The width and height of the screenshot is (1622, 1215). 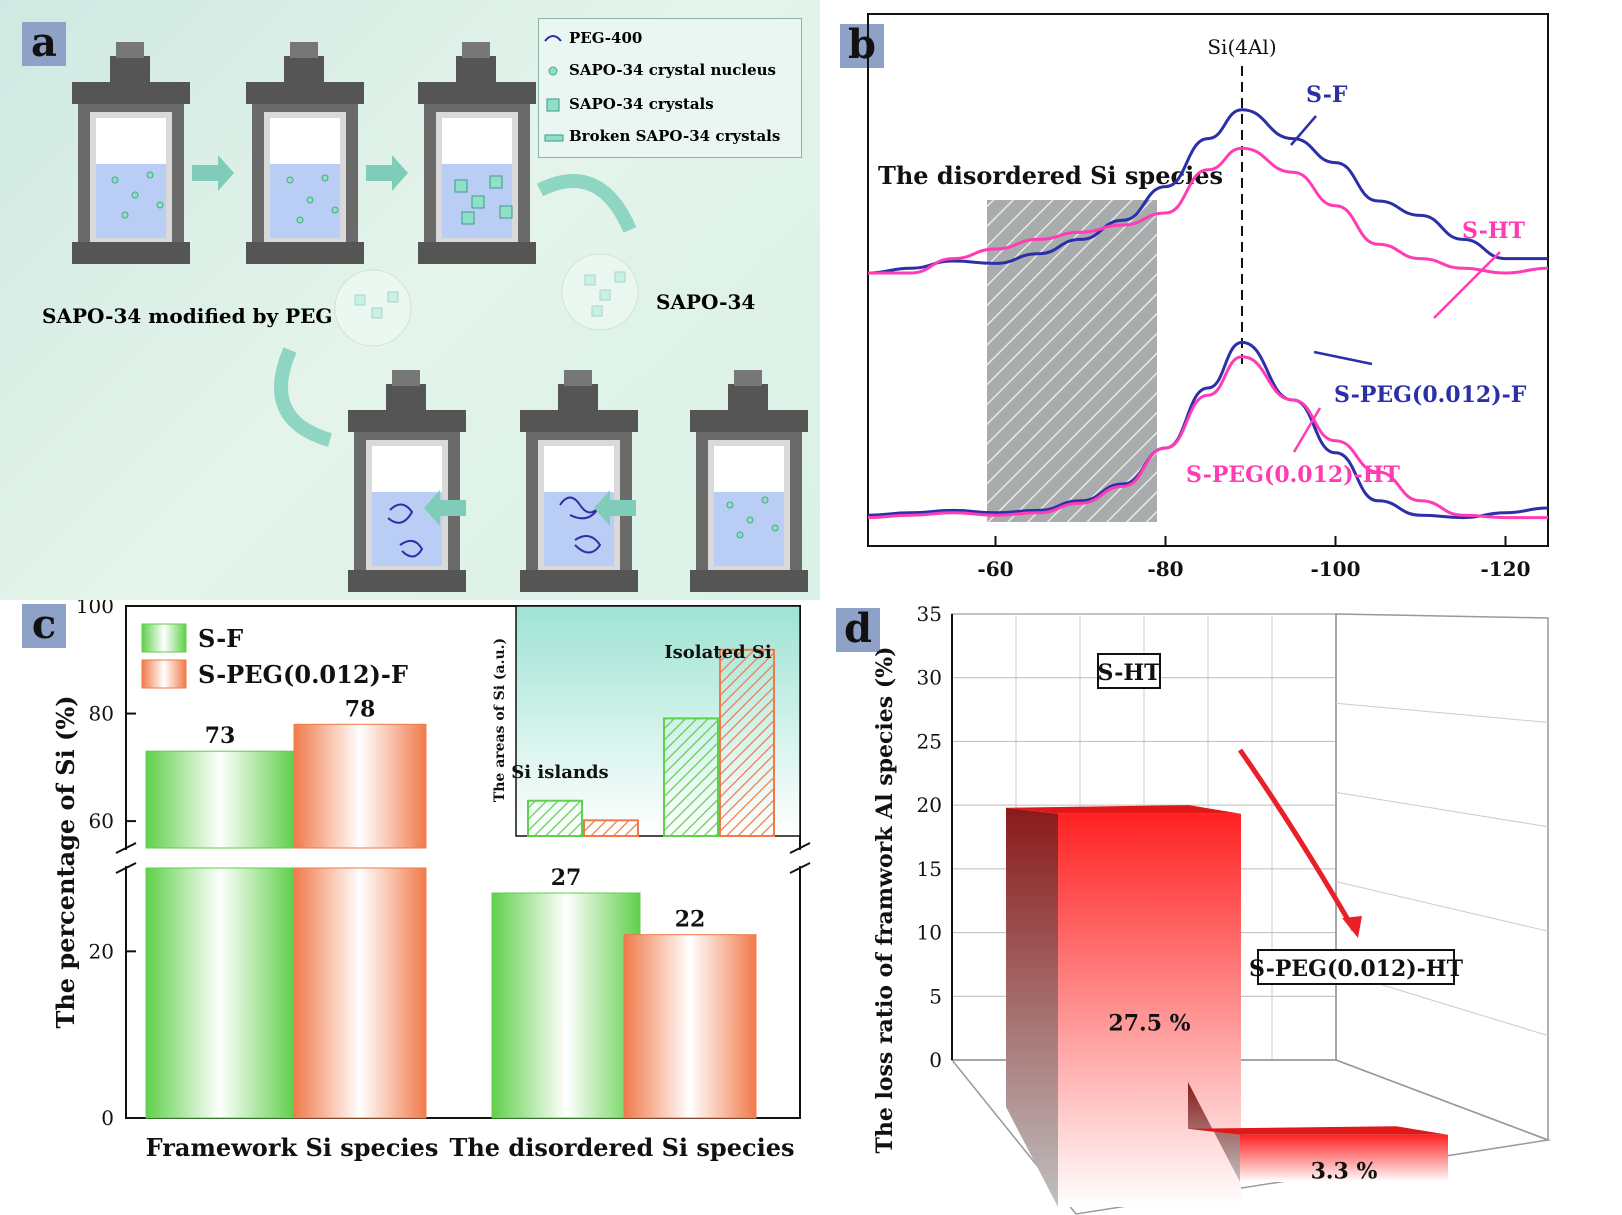 What do you see at coordinates (566, 878) in the screenshot?
I see `bar-value-label: 27` at bounding box center [566, 878].